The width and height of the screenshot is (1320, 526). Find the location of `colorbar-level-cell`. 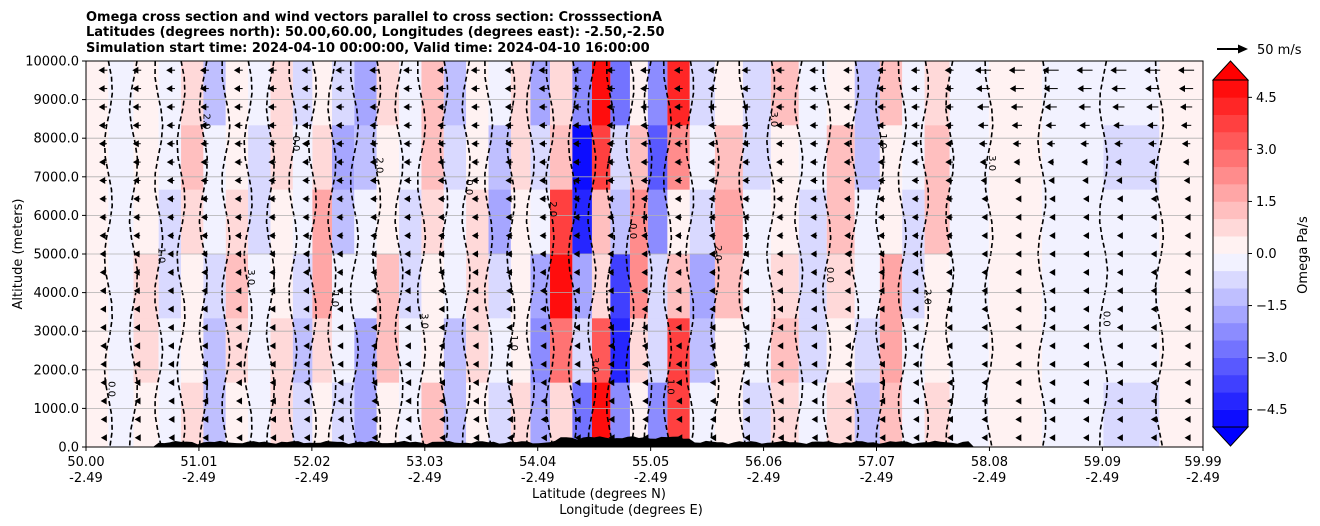

colorbar-level-cell is located at coordinates (1230, 262).